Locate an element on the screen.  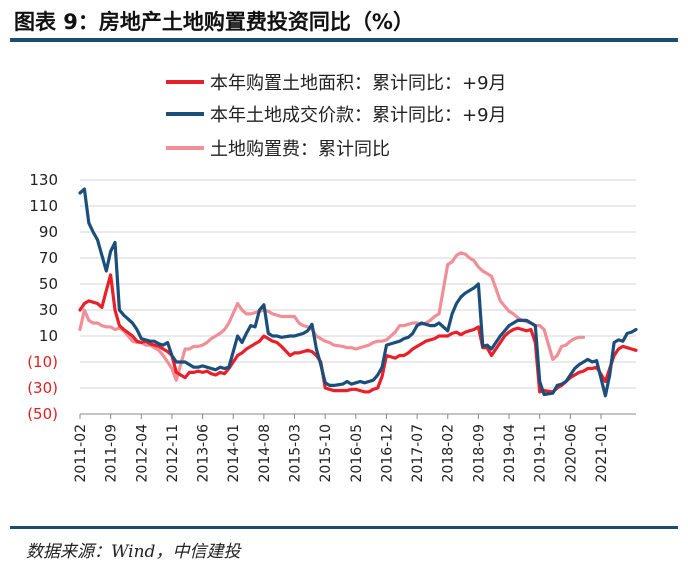
y-tick-label: (30) is located at coordinates (42, 388).